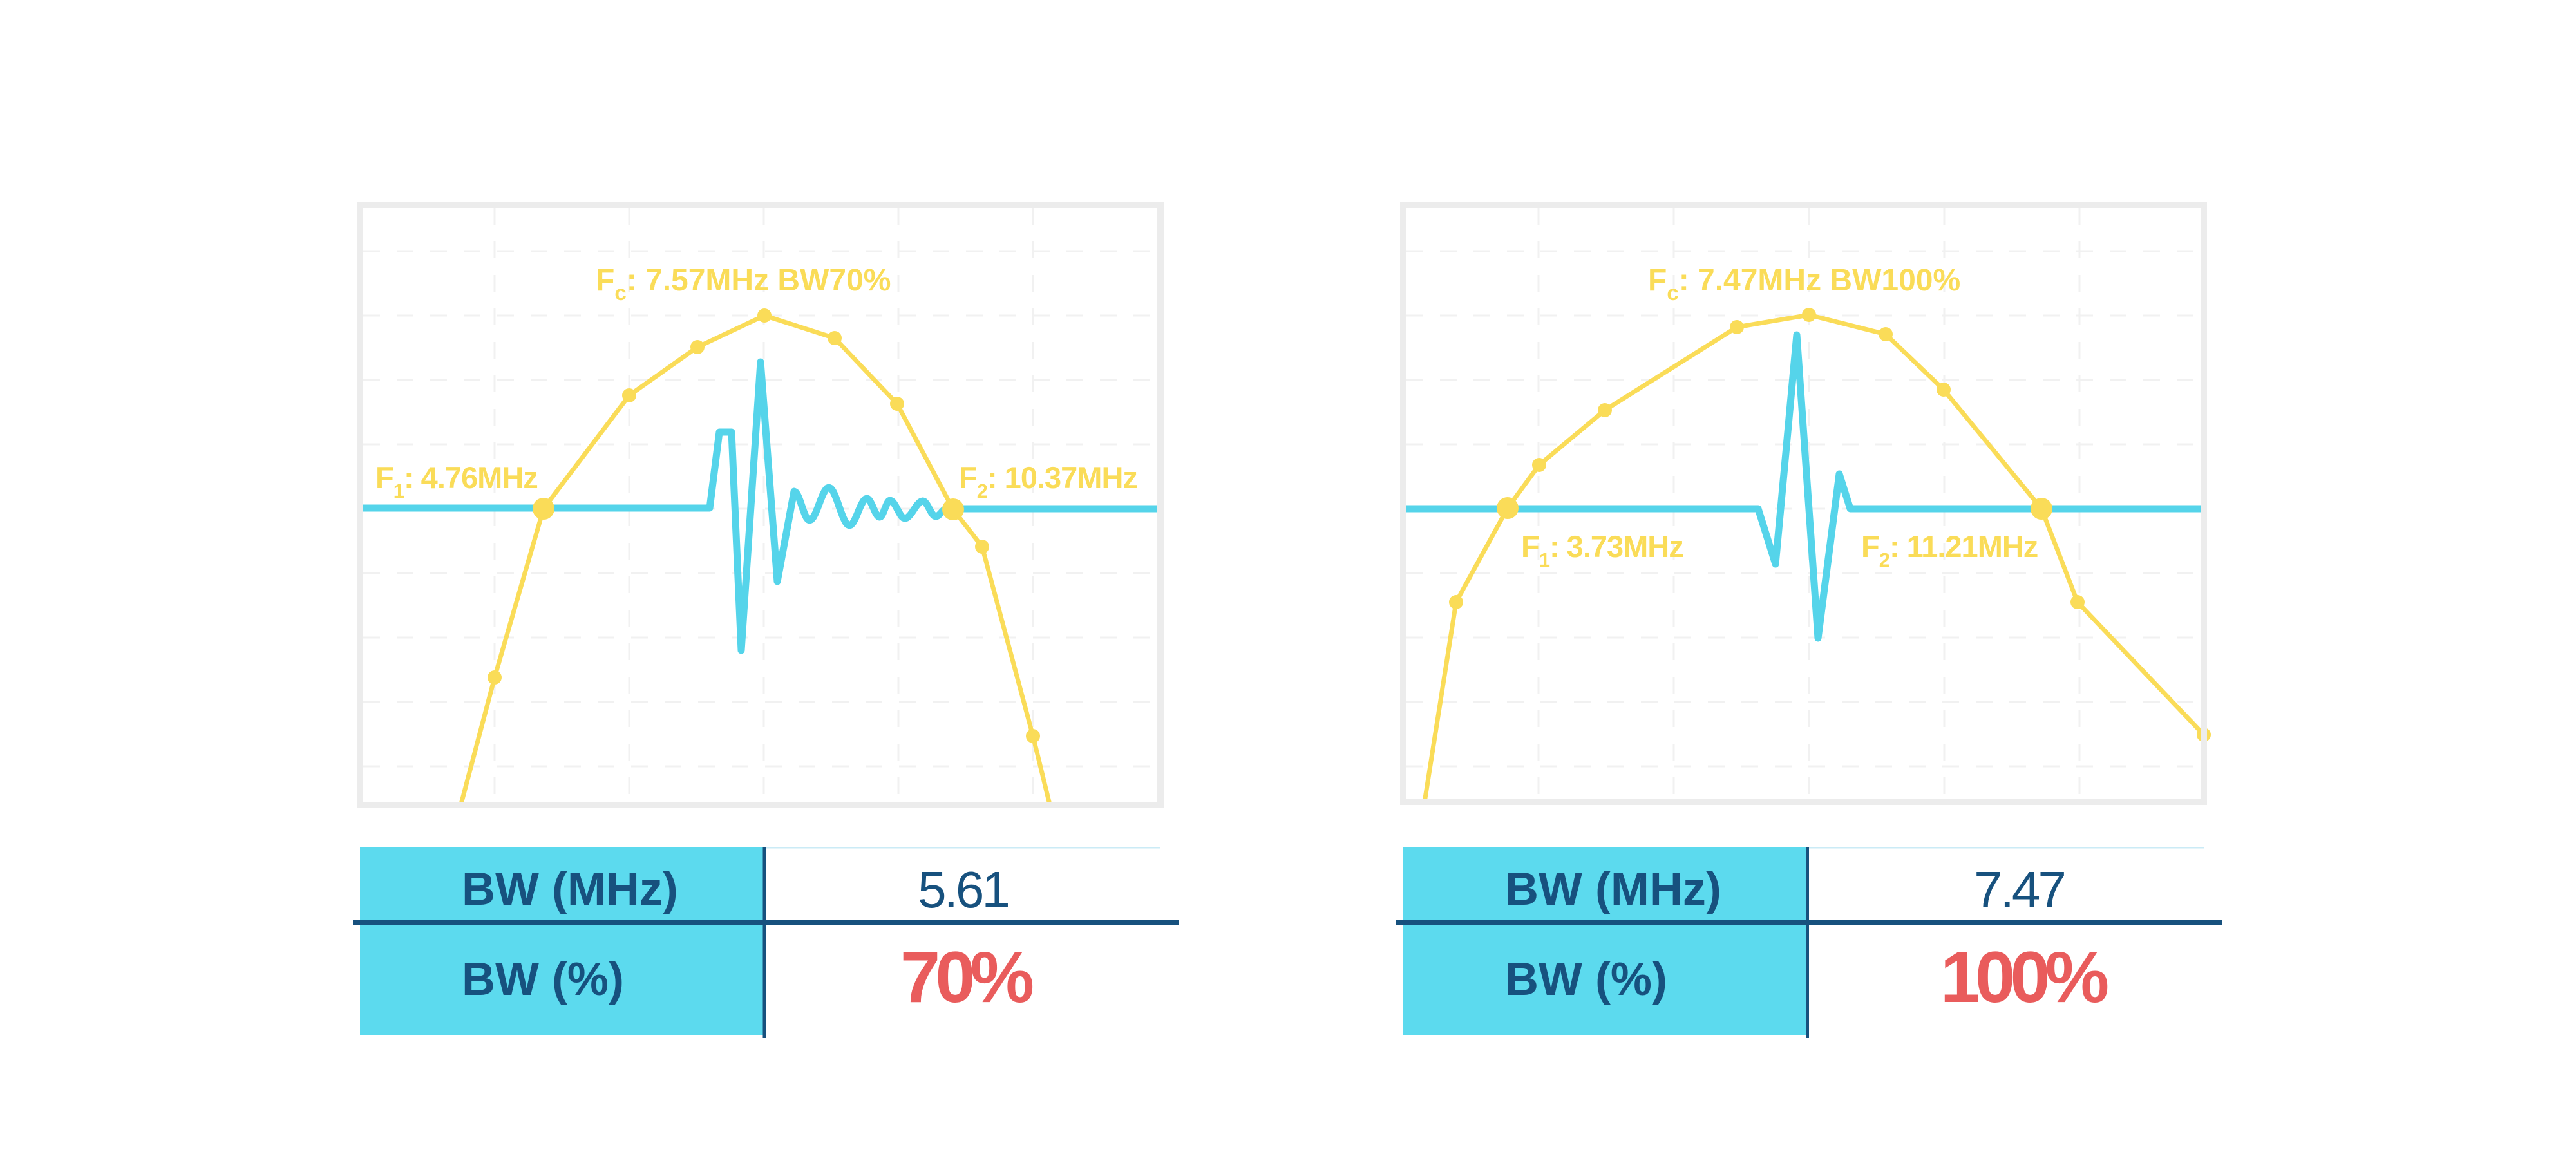 Image resolution: width=2576 pixels, height=1154 pixels. Describe the element at coordinates (967, 977) in the screenshot. I see `svg-text: 70%` at that location.